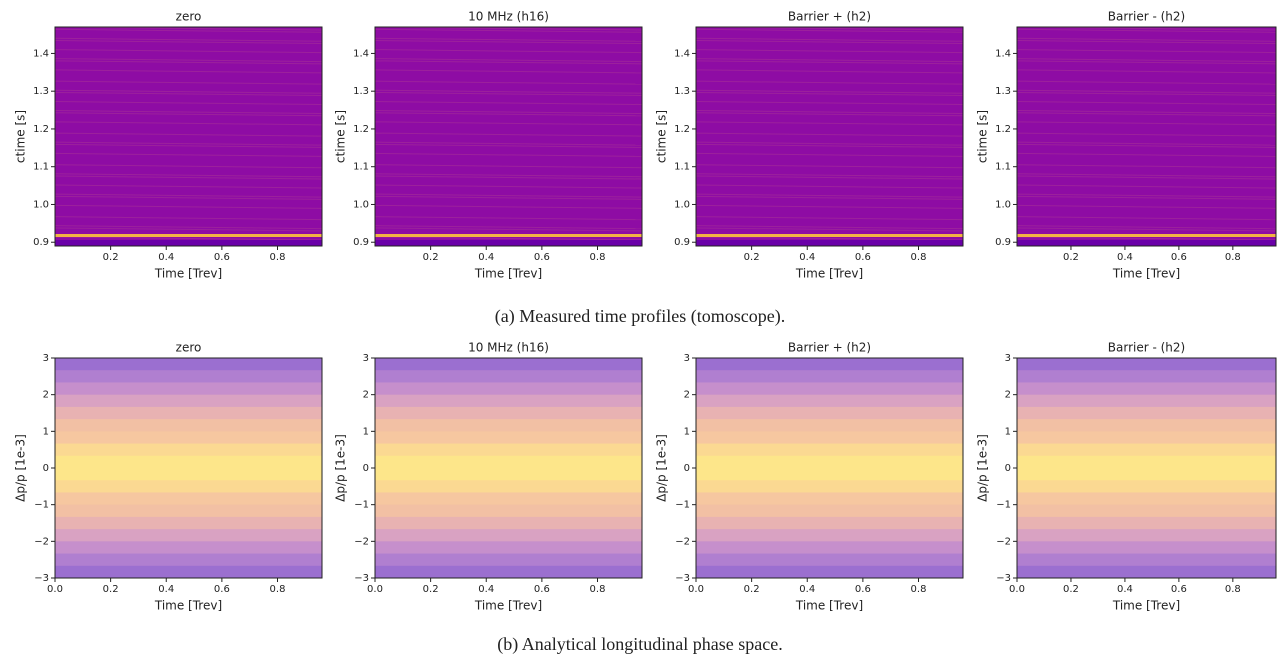 This screenshot has height=659, width=1279. Describe the element at coordinates (41, 91) in the screenshot. I see `y-tick-label: 1.3` at that location.